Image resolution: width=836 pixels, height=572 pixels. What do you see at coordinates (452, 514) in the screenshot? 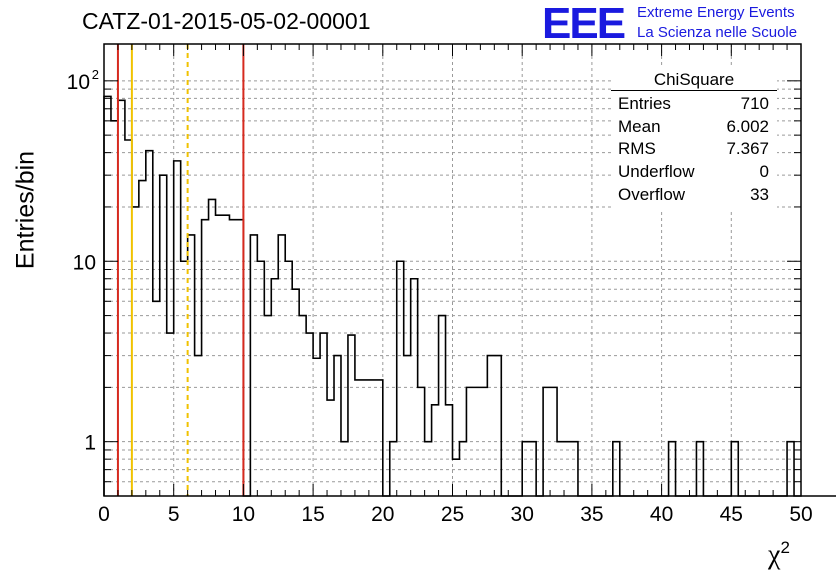
I see `x-tick-label: 25` at bounding box center [452, 514].